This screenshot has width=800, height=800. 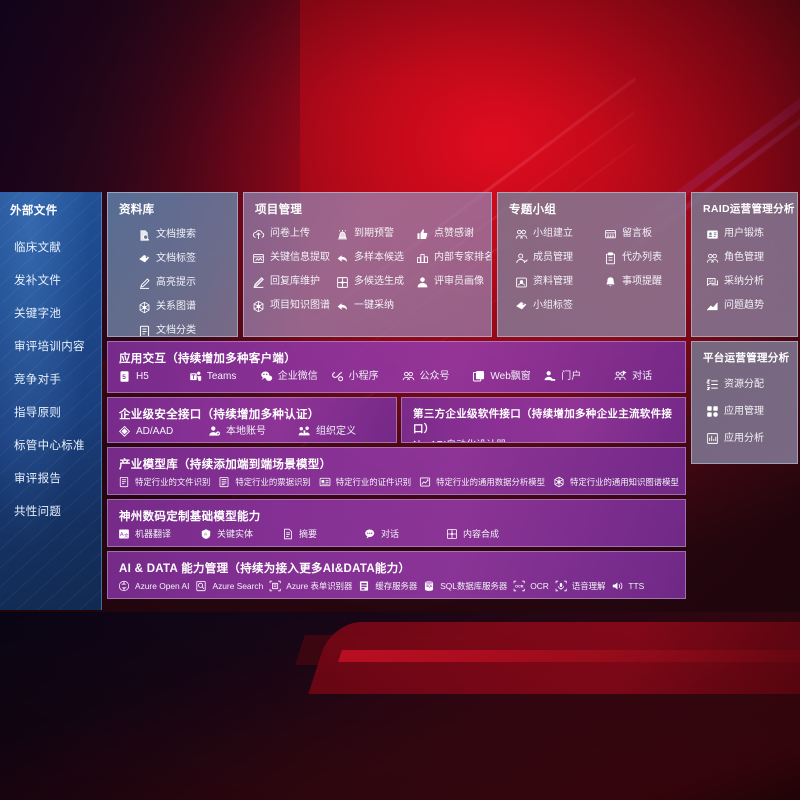 What do you see at coordinates (751, 411) in the screenshot?
I see `plat-item-1: 应用管理` at bounding box center [751, 411].